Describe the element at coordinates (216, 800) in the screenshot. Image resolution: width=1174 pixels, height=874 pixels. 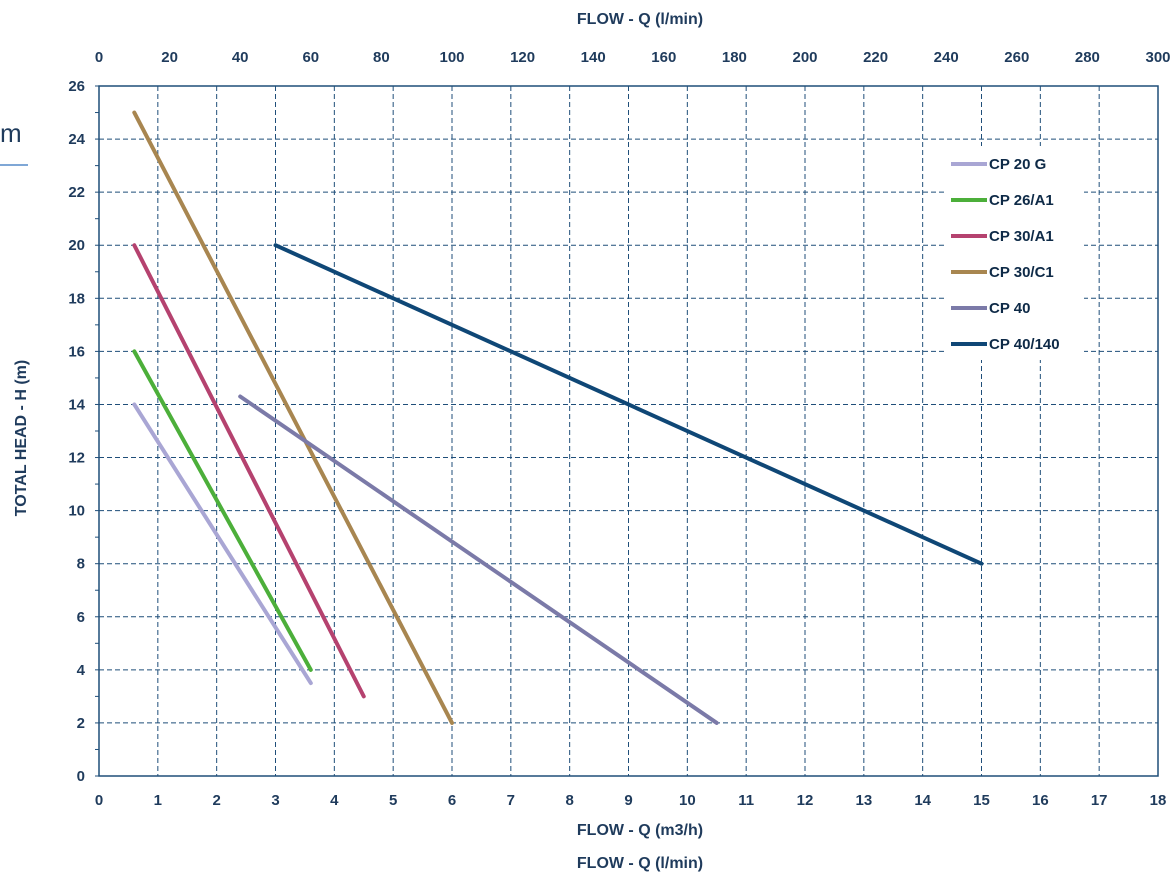
I see `x-tick-label: 2` at that location.